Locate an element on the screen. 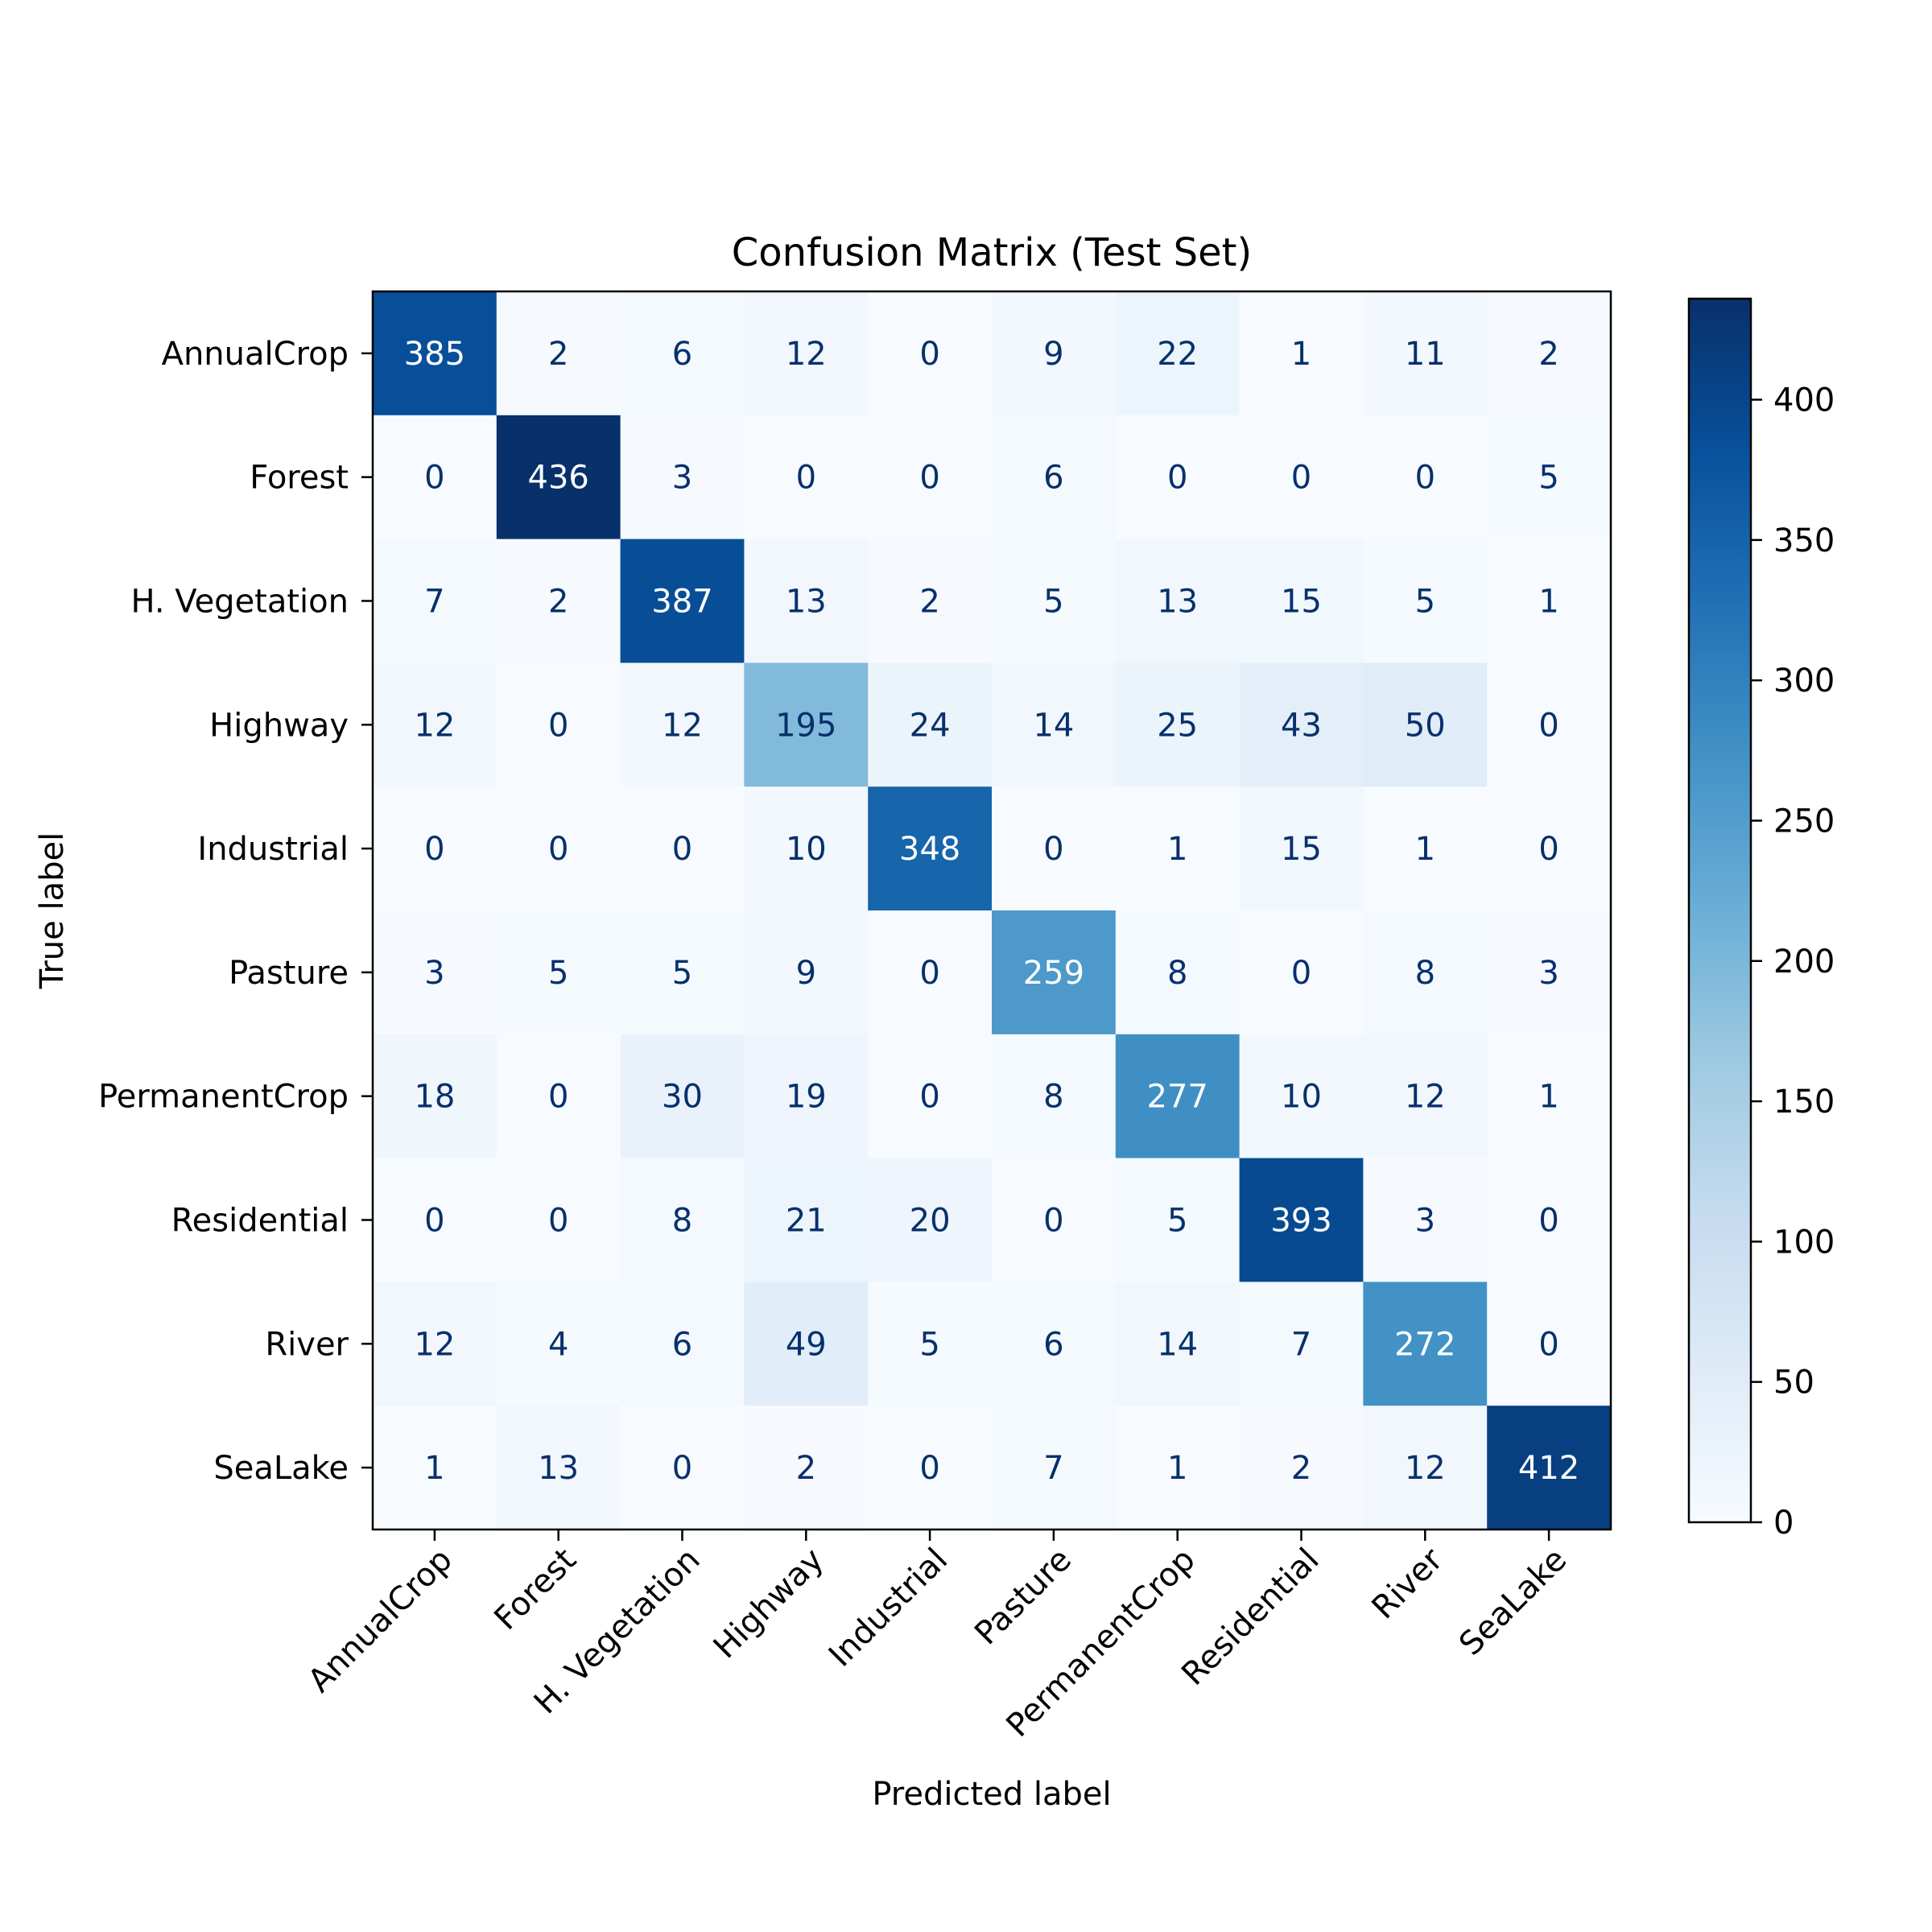  y-tick-label: Highway is located at coordinates (279, 725).